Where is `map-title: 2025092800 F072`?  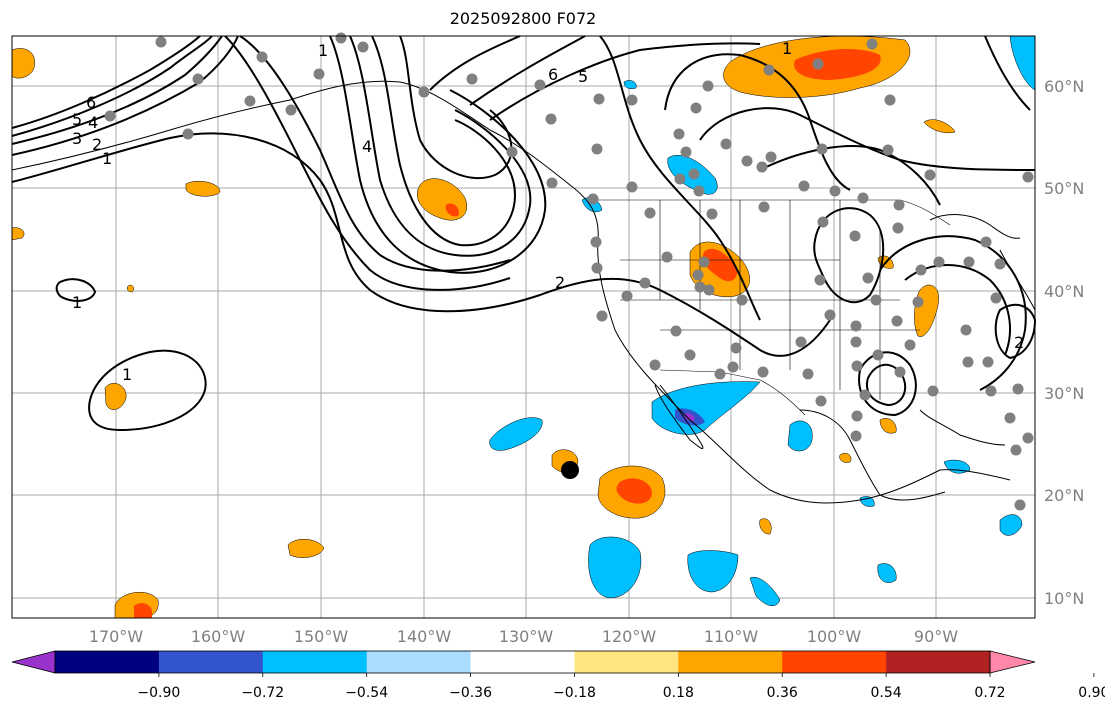 map-title: 2025092800 F072 is located at coordinates (523, 18).